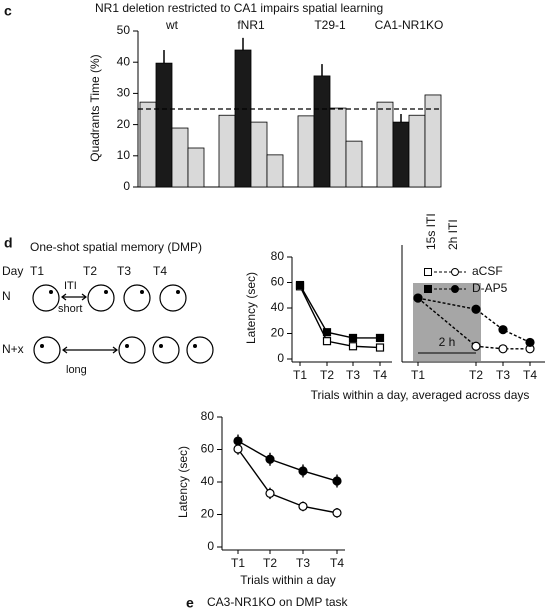  I want to click on diagram-title: One-shot spatial memory (DMP), so click(116, 247).